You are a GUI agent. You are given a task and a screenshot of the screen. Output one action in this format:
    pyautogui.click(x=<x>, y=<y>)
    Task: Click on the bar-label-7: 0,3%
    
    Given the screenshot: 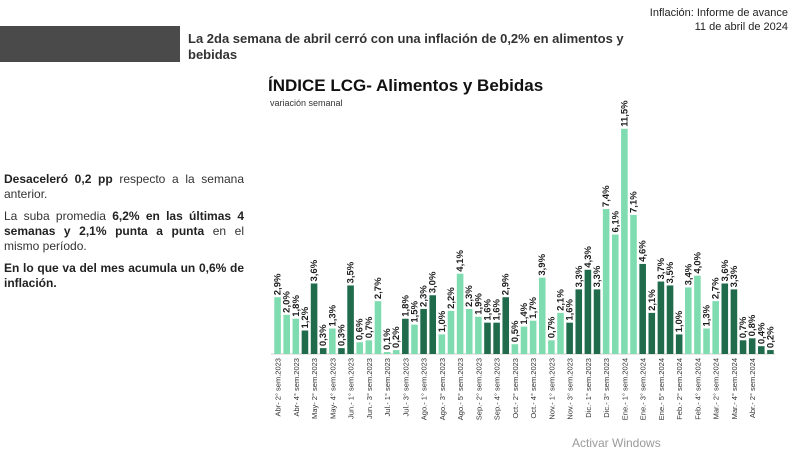 What is the action you would take?
    pyautogui.click(x=341, y=335)
    